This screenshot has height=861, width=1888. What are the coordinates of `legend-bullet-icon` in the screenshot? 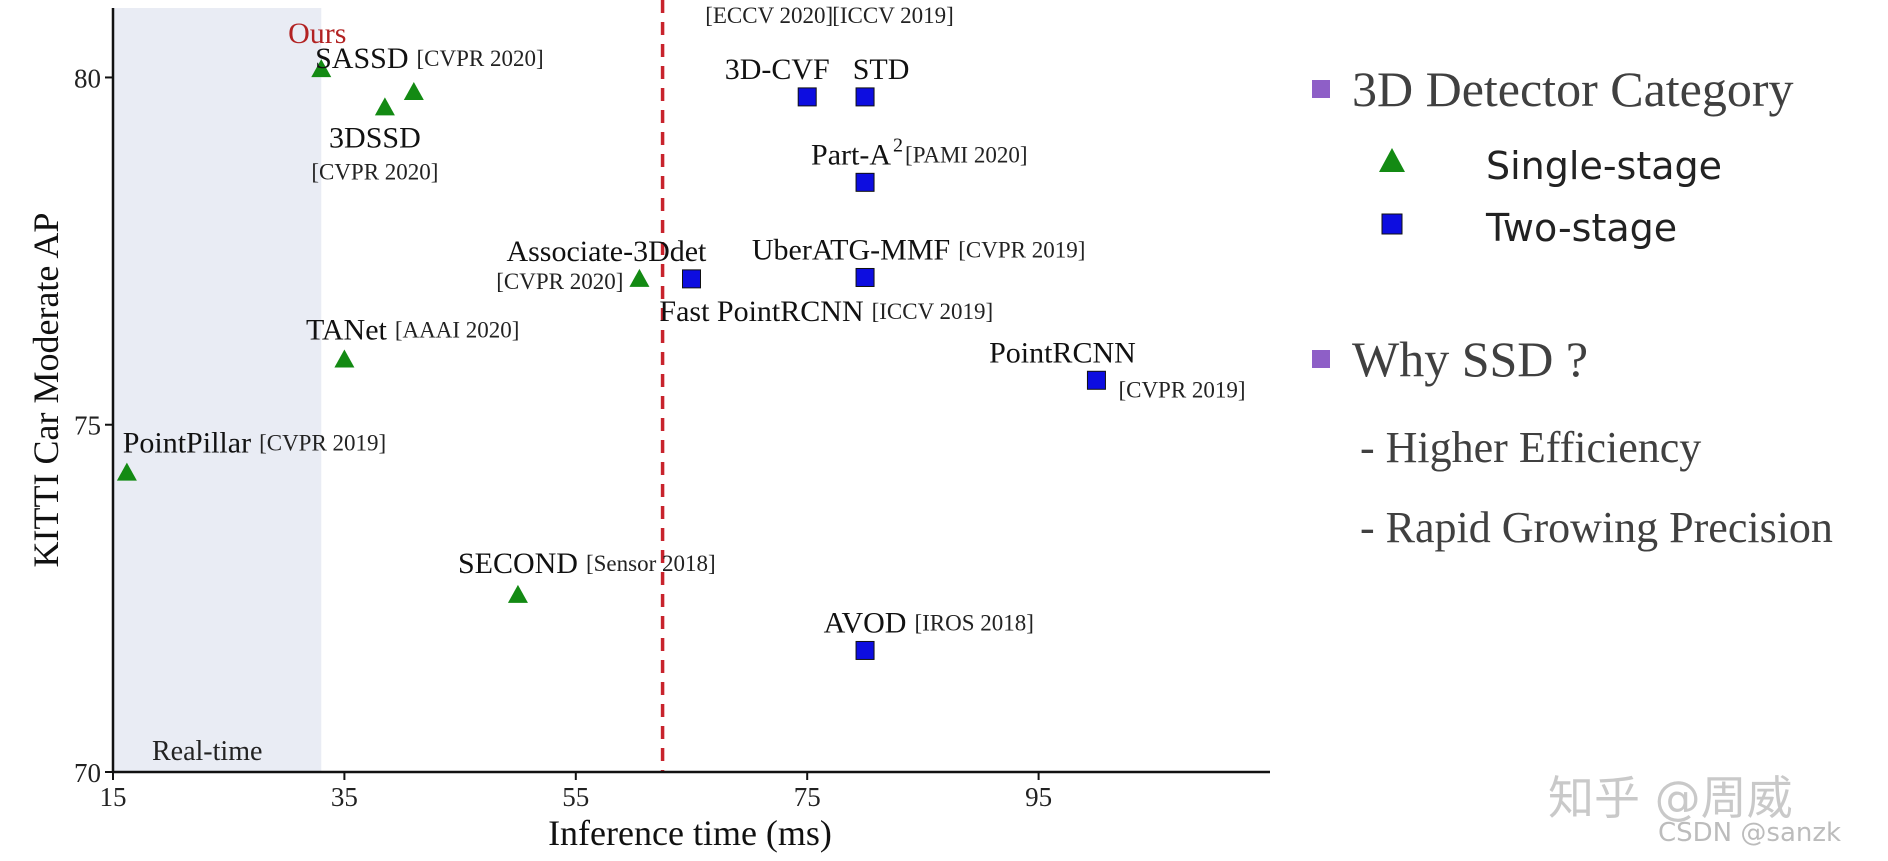 It's located at (1321, 89).